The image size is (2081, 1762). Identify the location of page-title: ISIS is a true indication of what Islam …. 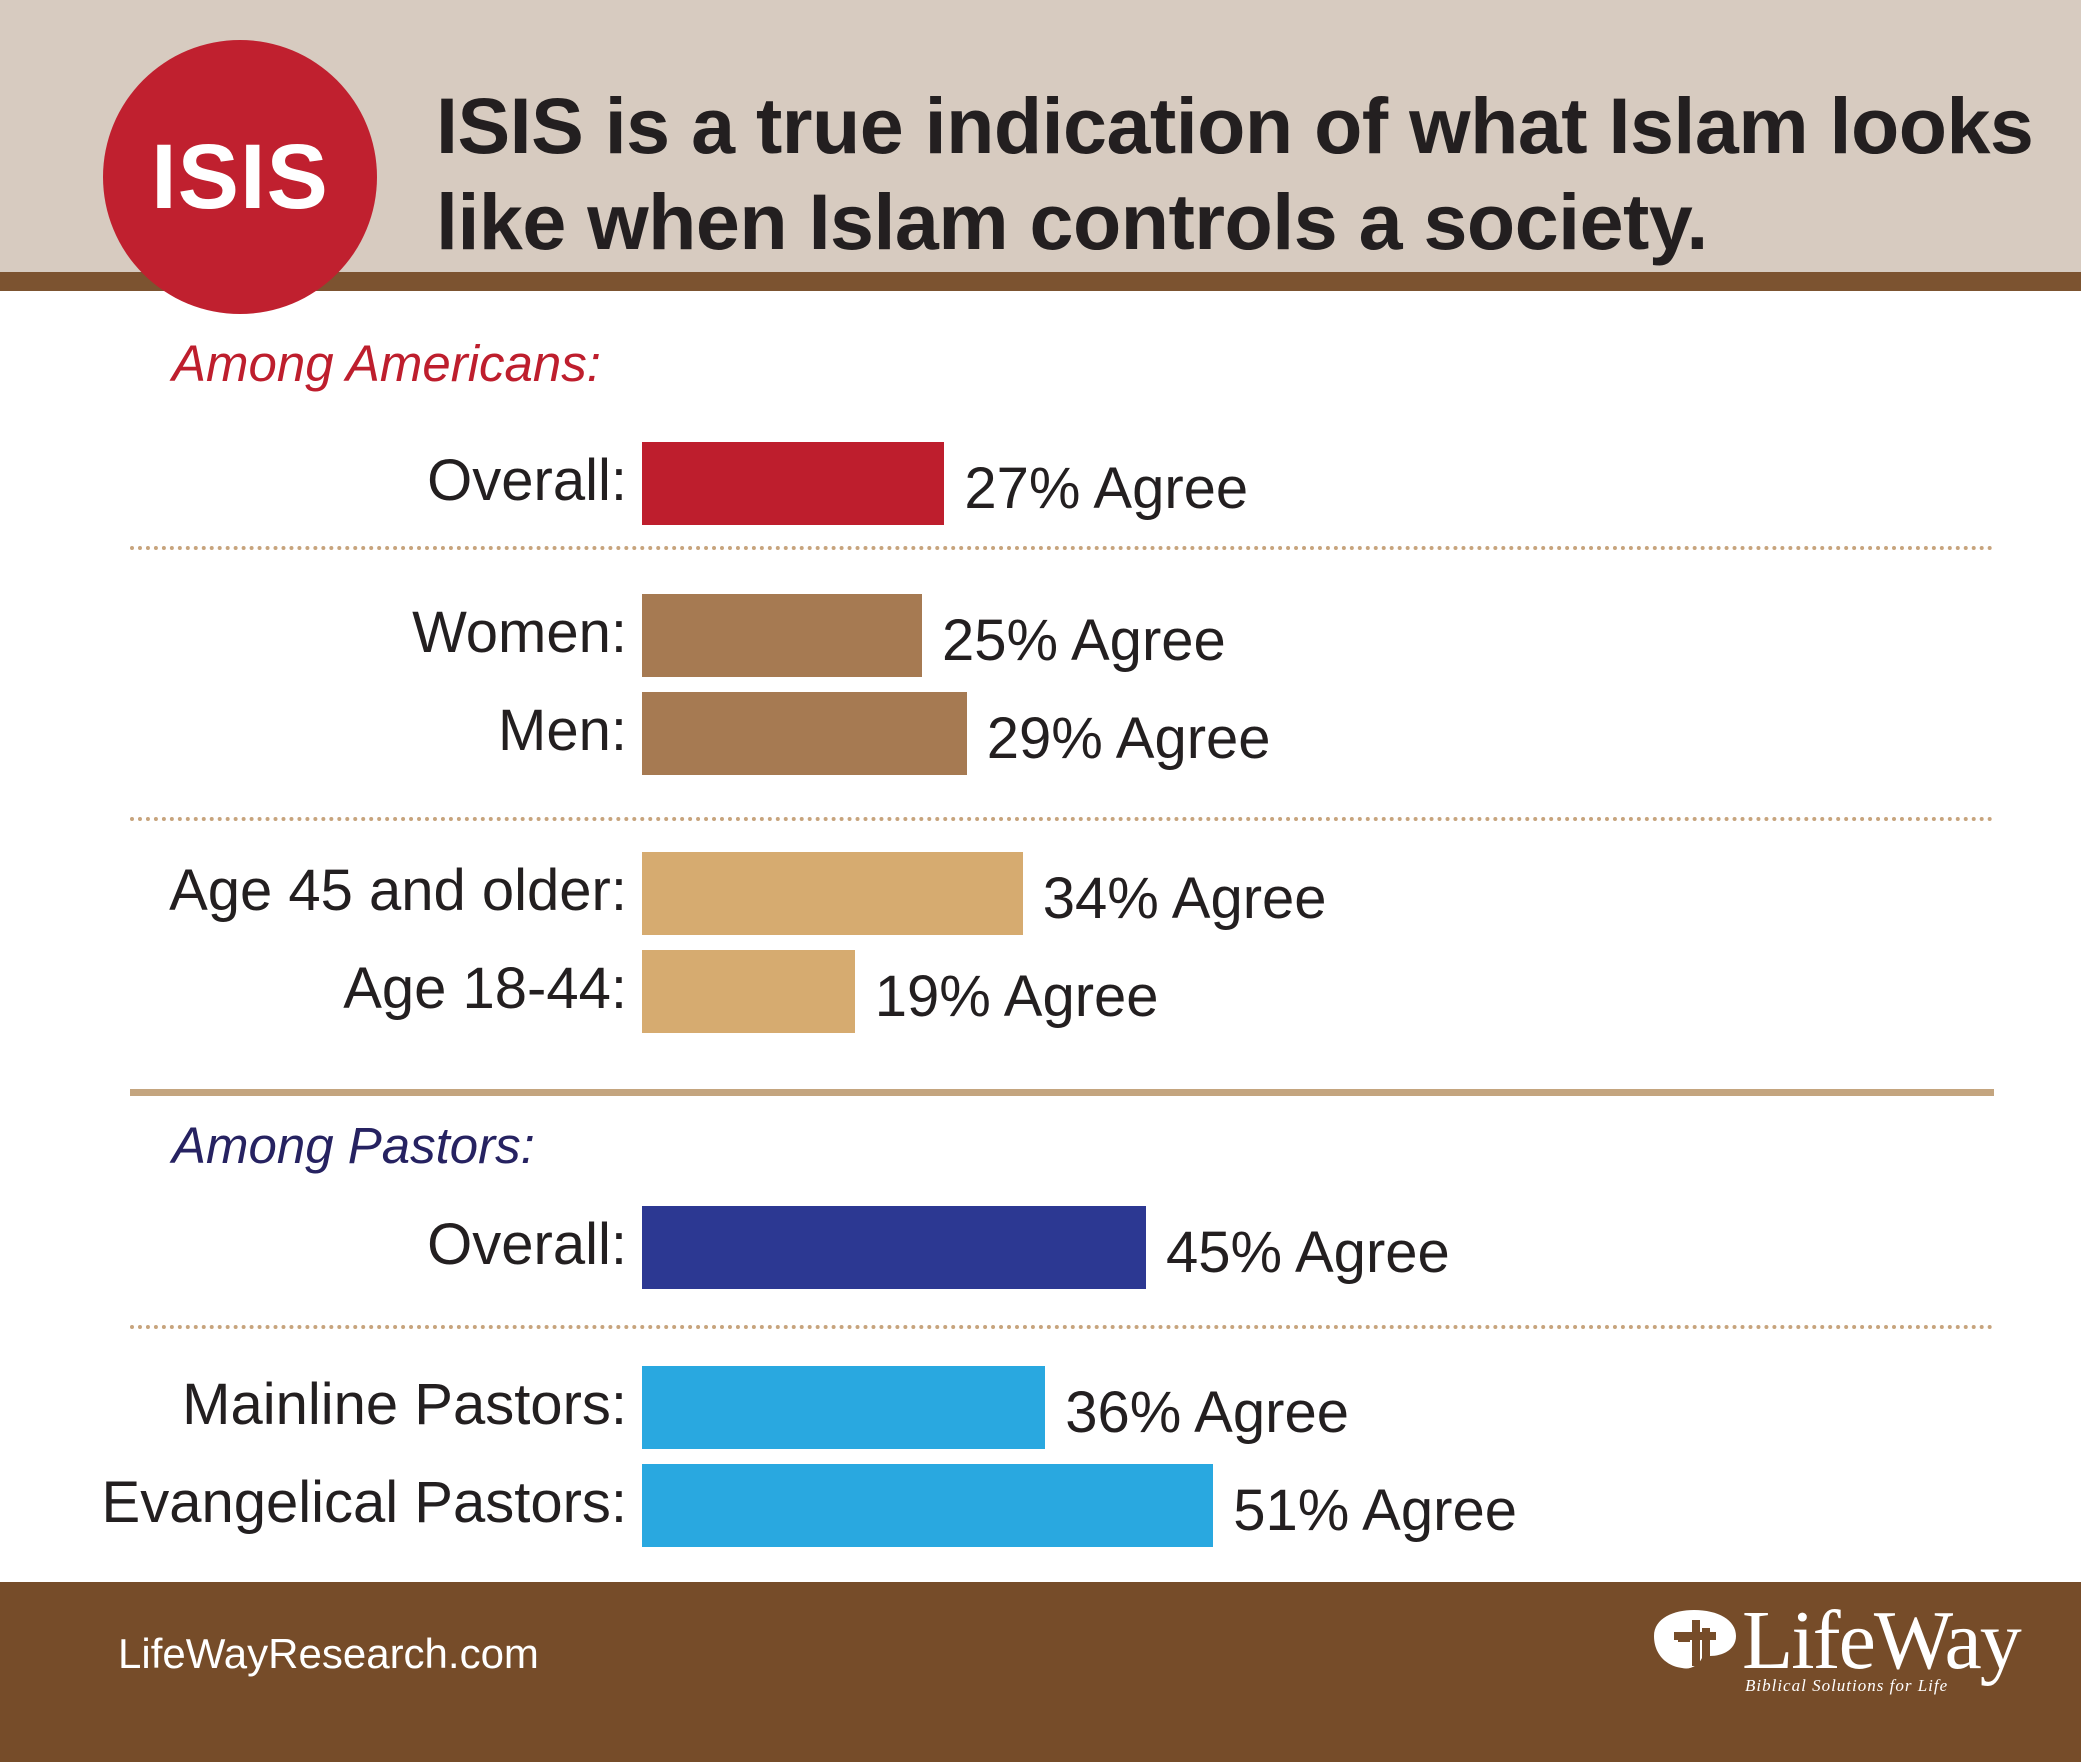
(1236, 174).